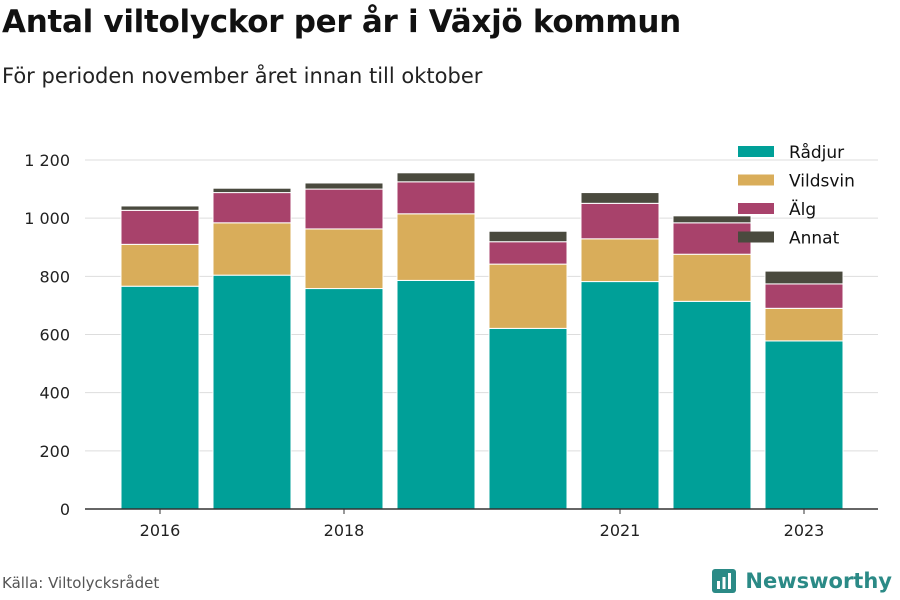 The width and height of the screenshot is (900, 600). I want to click on y-tick-label: 0, so click(65, 509).